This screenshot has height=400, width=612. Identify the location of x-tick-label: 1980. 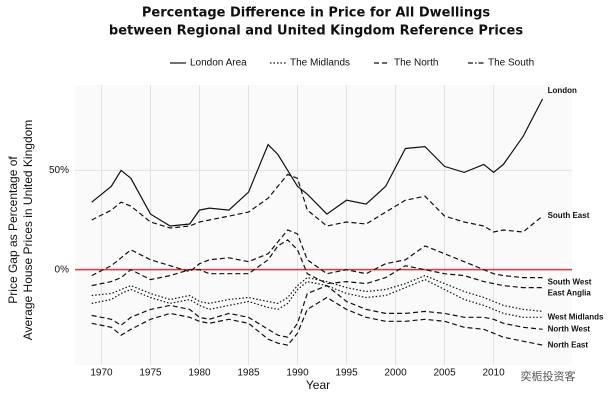
(199, 373).